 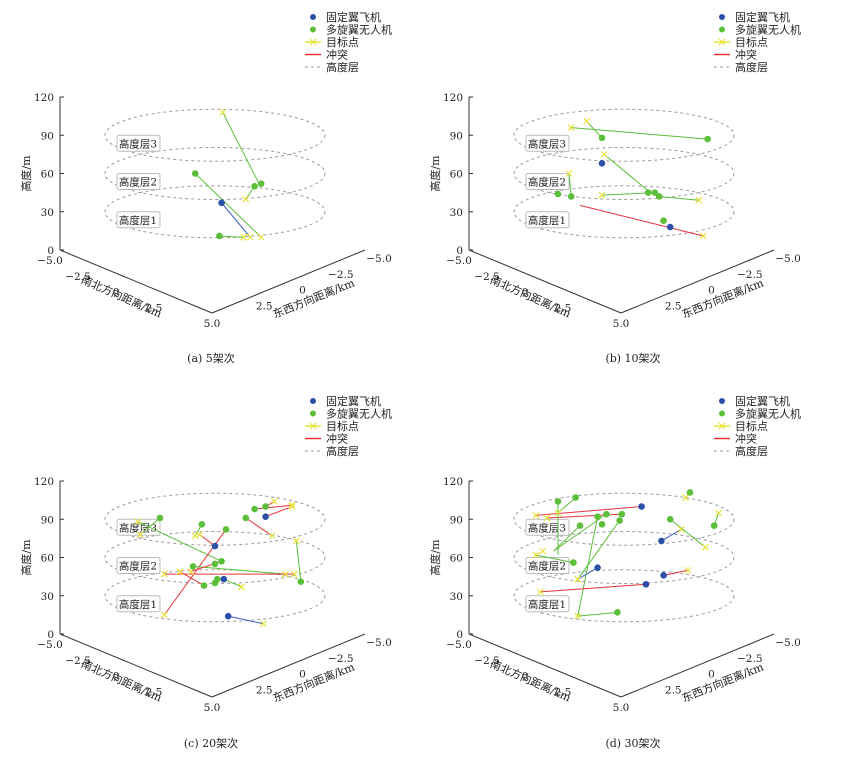 I want to click on z-tick-label: 30, so click(x=47, y=597).